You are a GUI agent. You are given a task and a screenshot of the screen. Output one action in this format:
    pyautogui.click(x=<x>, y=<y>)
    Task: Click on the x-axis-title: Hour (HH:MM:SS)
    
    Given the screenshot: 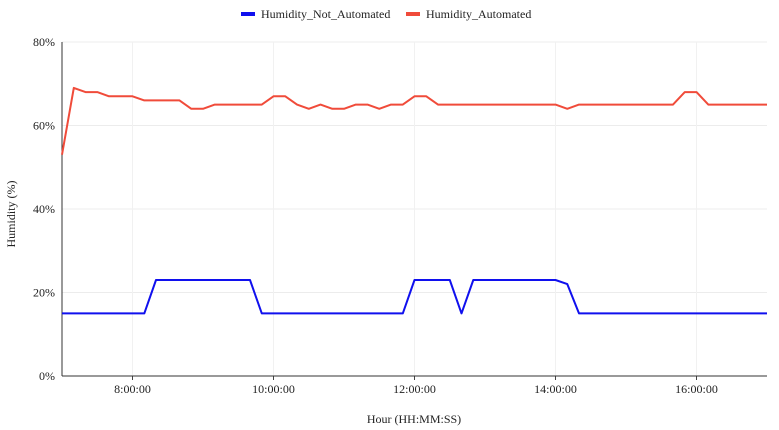 What is the action you would take?
    pyautogui.click(x=414, y=419)
    